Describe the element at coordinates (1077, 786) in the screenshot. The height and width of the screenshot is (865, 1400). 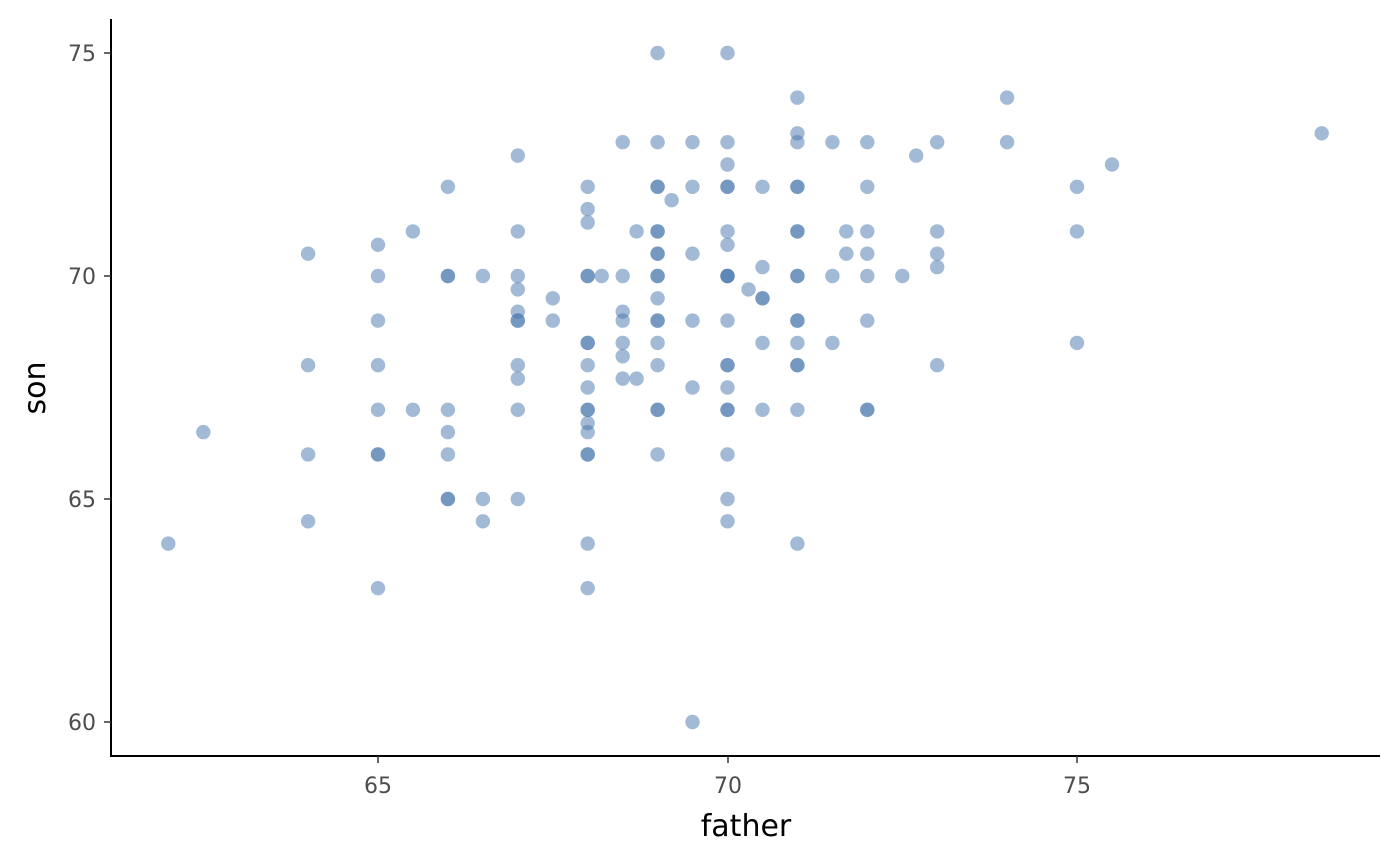
I see `x-tick-label-75: 75` at that location.